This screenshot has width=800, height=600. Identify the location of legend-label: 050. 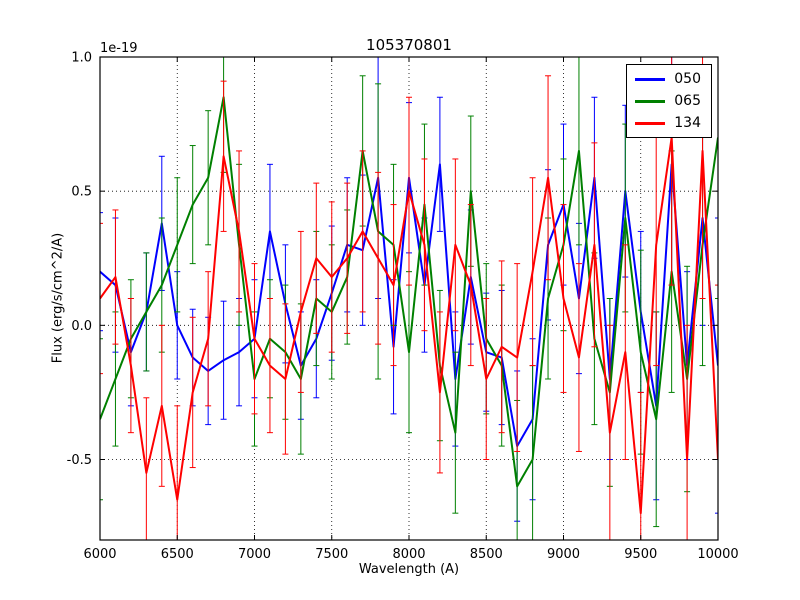
(687, 79).